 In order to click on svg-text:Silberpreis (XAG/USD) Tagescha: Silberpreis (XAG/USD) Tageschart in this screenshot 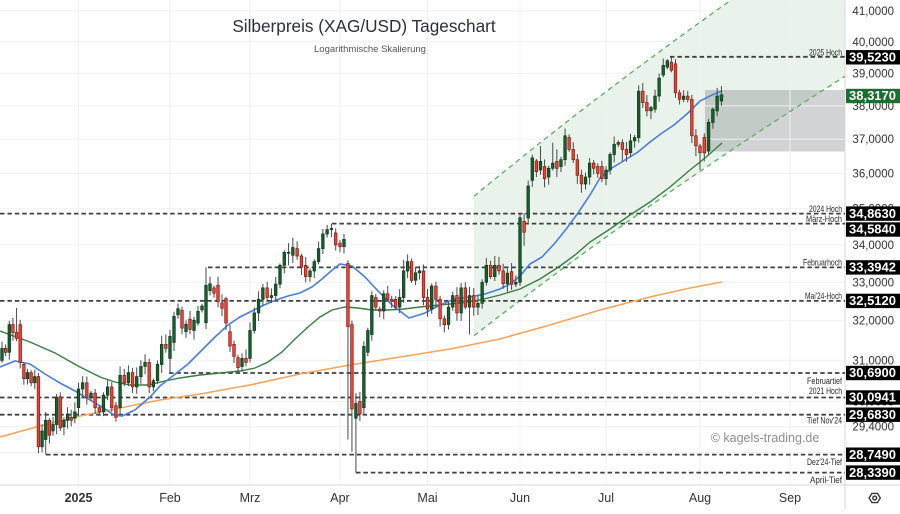, I will do `click(364, 26)`.